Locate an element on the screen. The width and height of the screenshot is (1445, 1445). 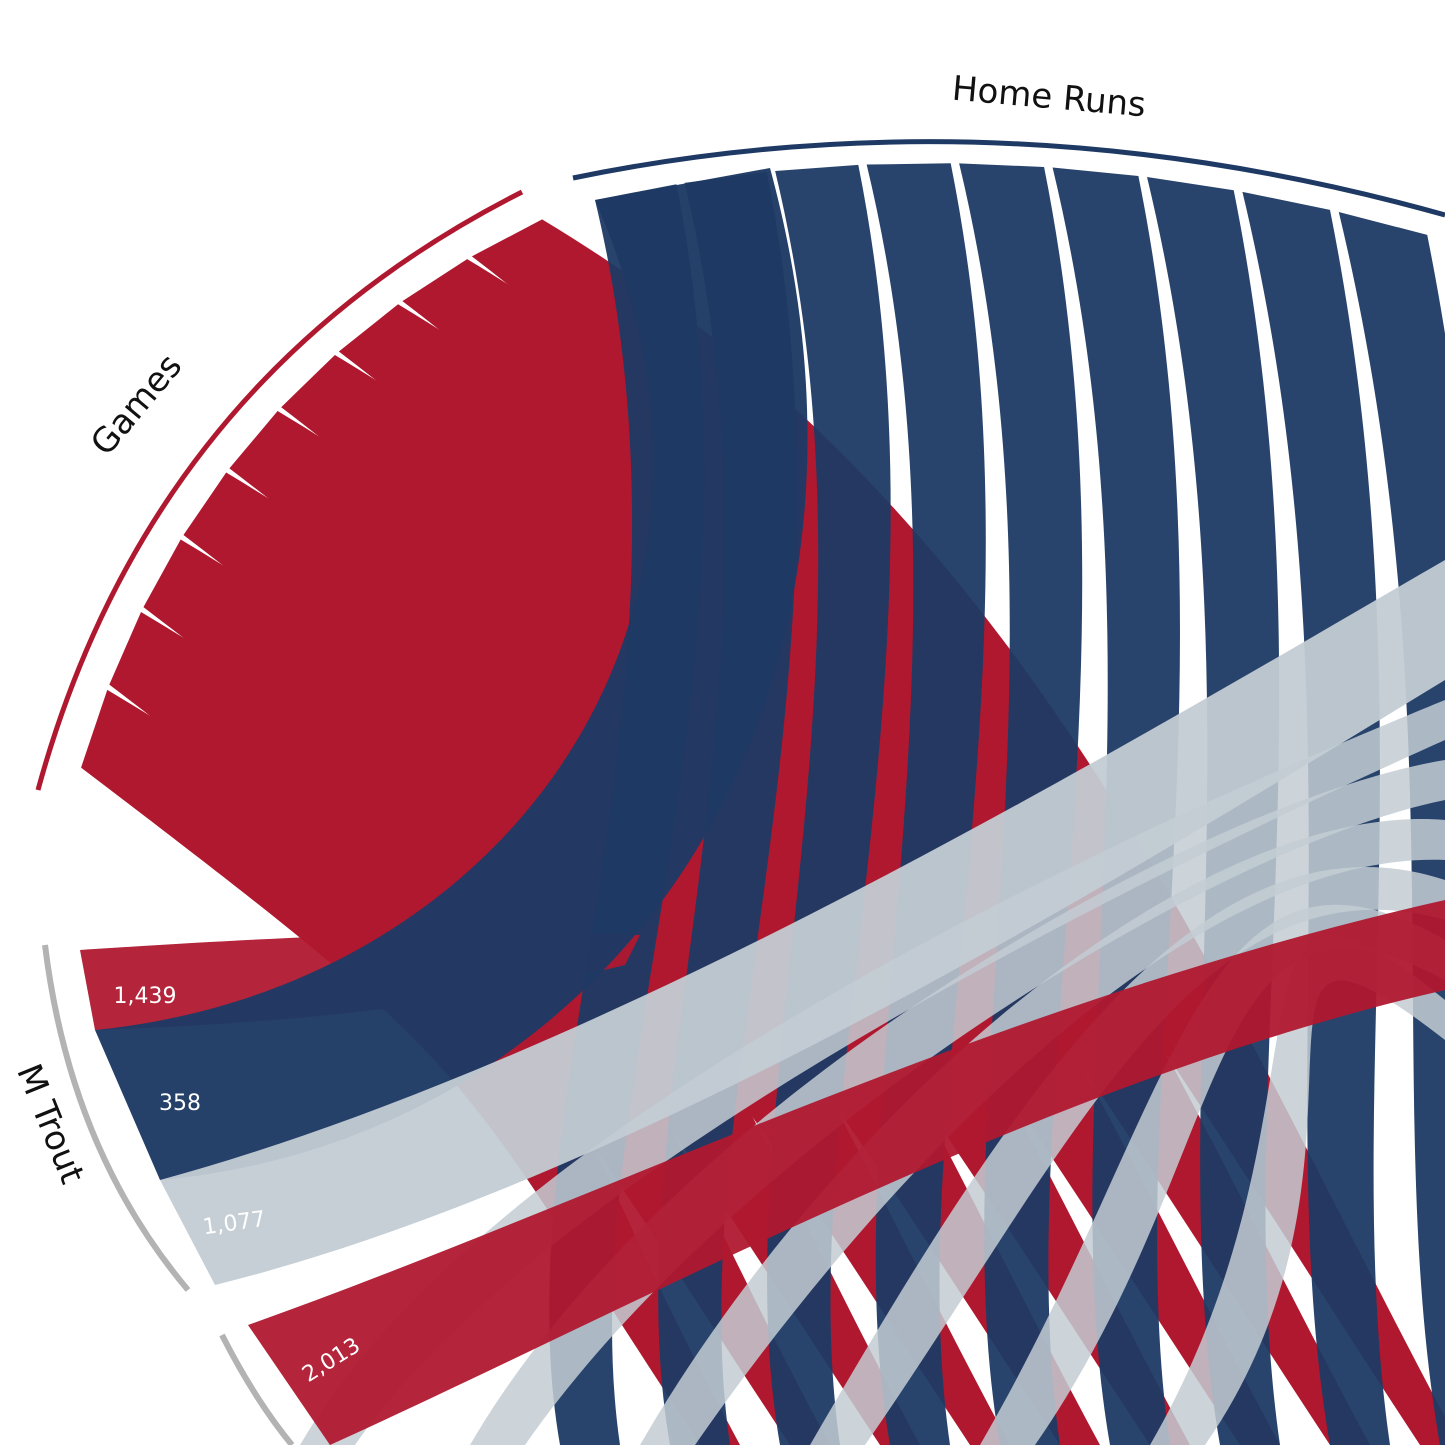
value-label: 1,439 is located at coordinates (145, 996).